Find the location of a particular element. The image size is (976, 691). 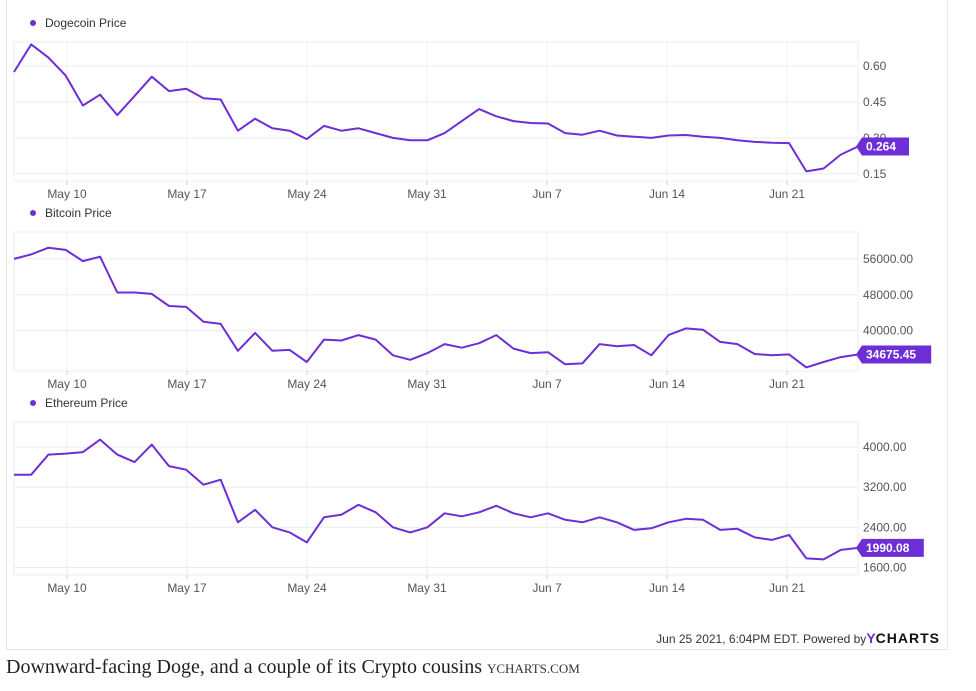

y-tick-label: 40000.00 is located at coordinates (888, 331).